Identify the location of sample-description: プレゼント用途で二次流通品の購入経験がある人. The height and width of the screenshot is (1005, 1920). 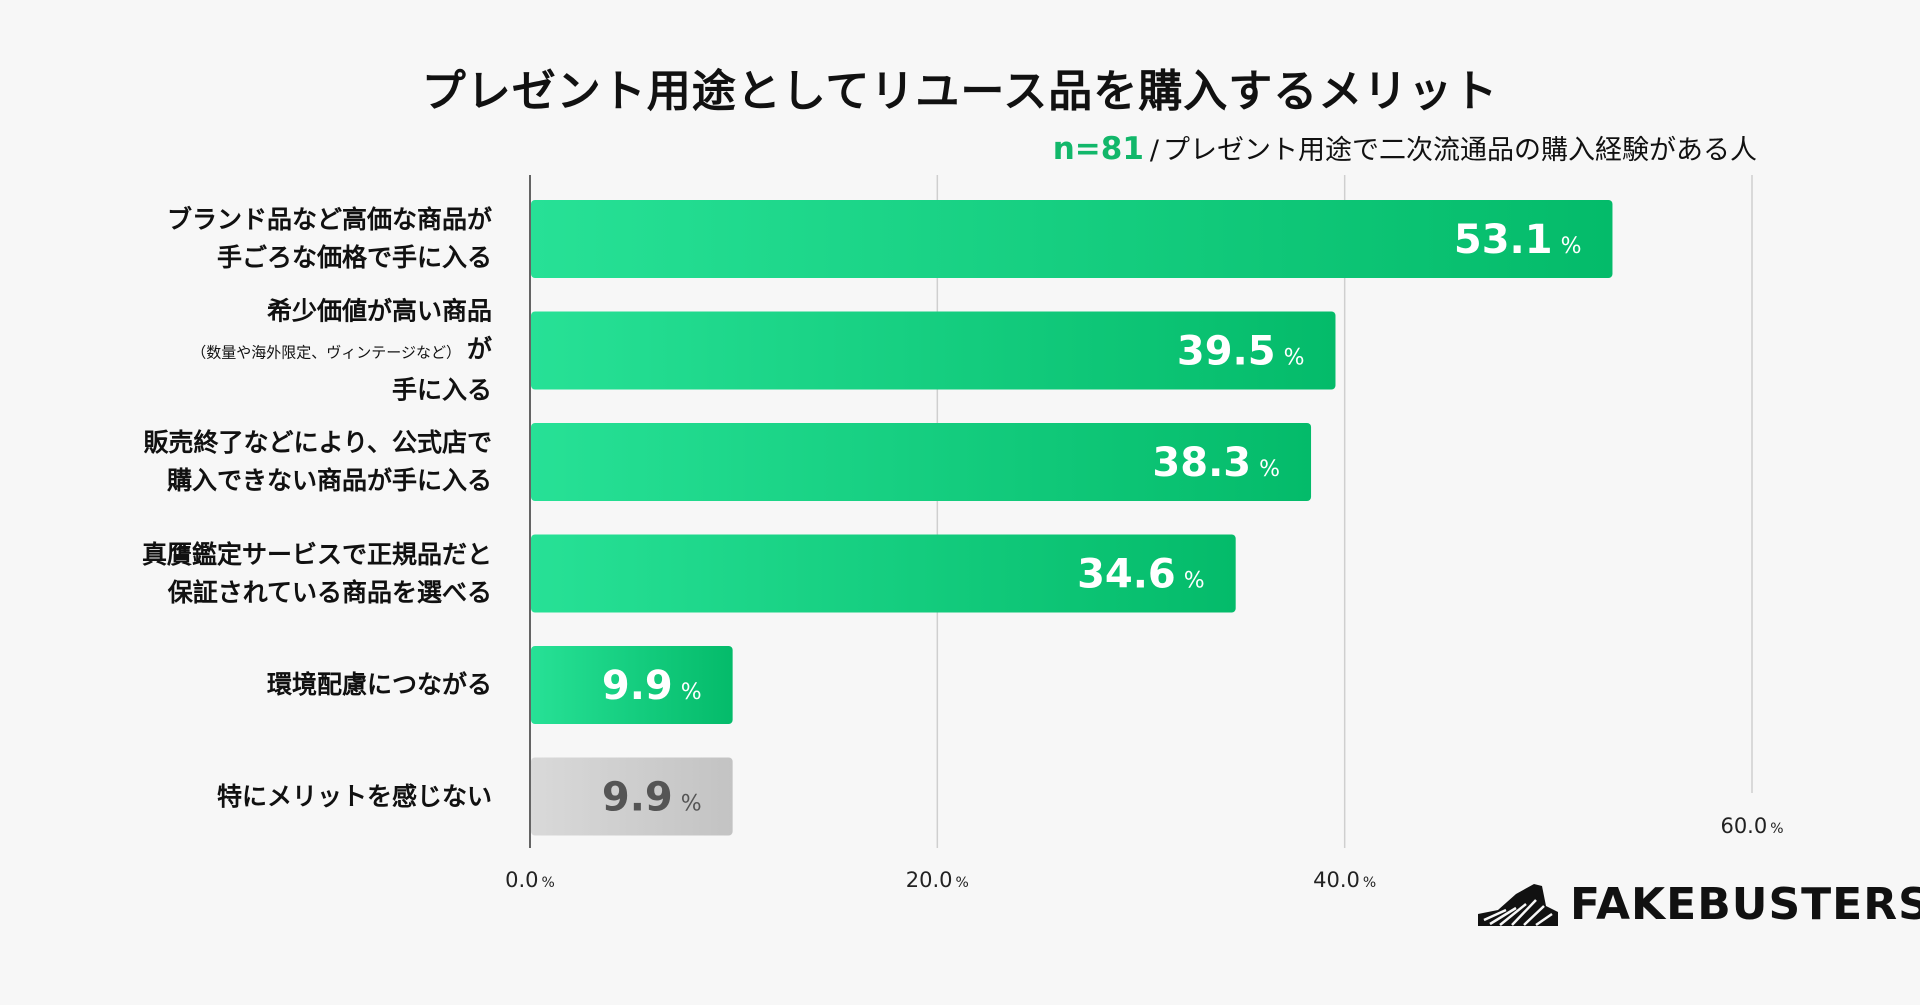
(1460, 150).